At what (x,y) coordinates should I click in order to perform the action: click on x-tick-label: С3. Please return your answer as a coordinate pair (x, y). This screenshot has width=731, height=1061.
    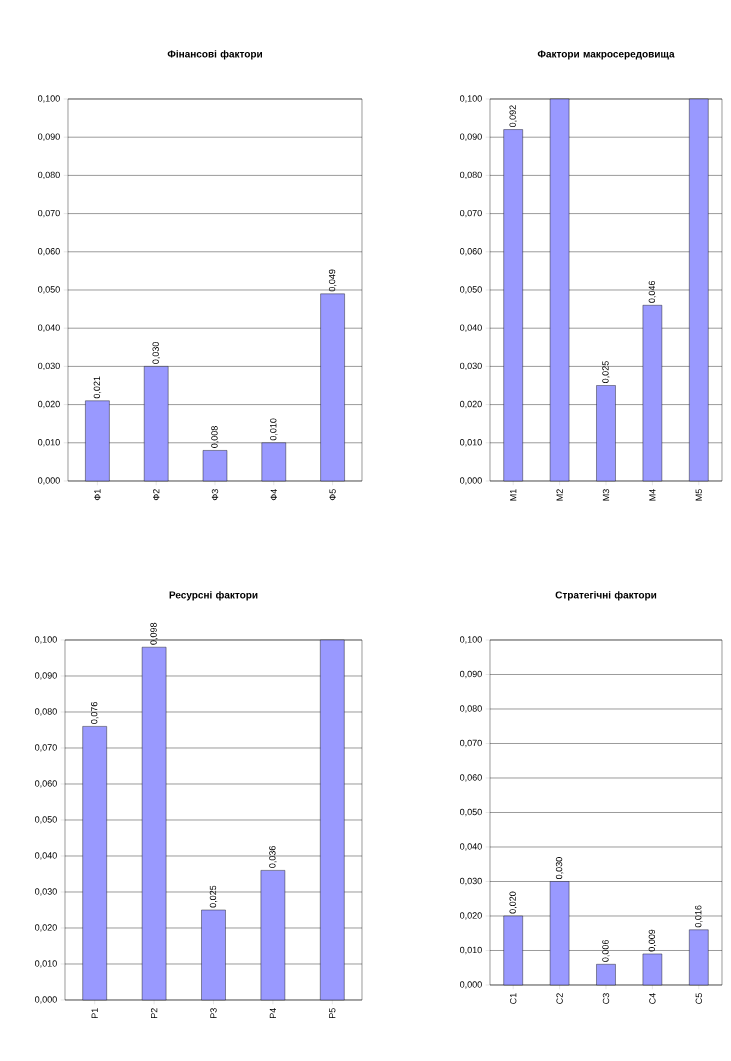
    Looking at the image, I should click on (606, 998).